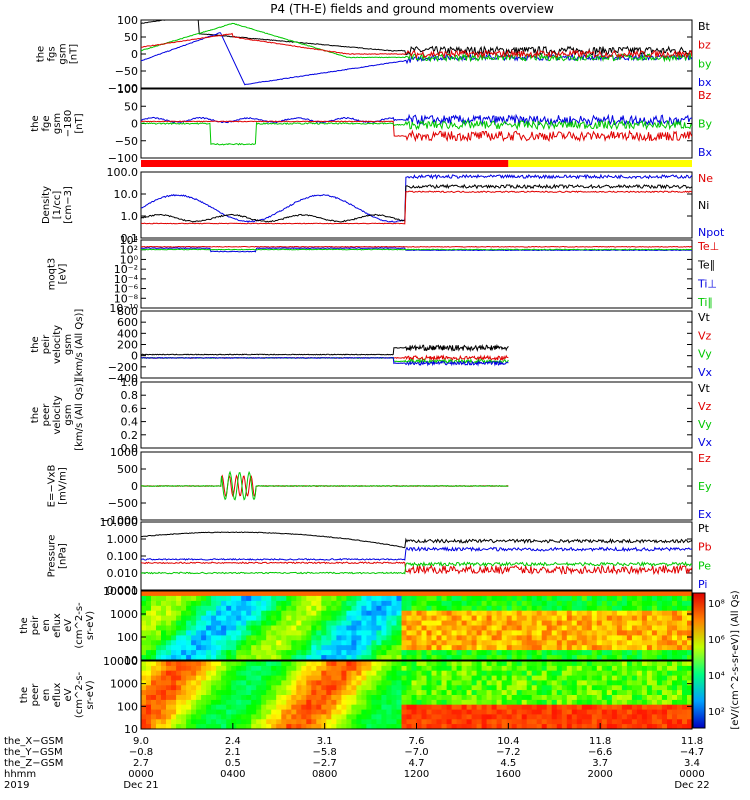 Image resolution: width=750 pixels, height=800 pixels. Describe the element at coordinates (33, 741) in the screenshot. I see `x-axis-row-label: the_X−GSM` at that location.